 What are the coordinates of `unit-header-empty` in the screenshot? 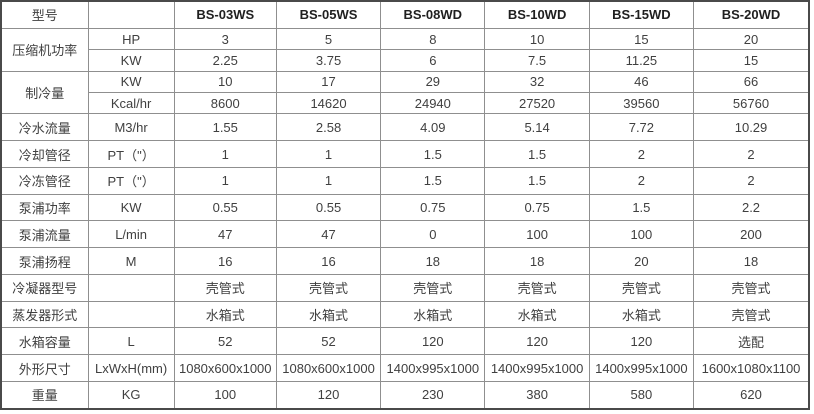 It's located at (131, 14).